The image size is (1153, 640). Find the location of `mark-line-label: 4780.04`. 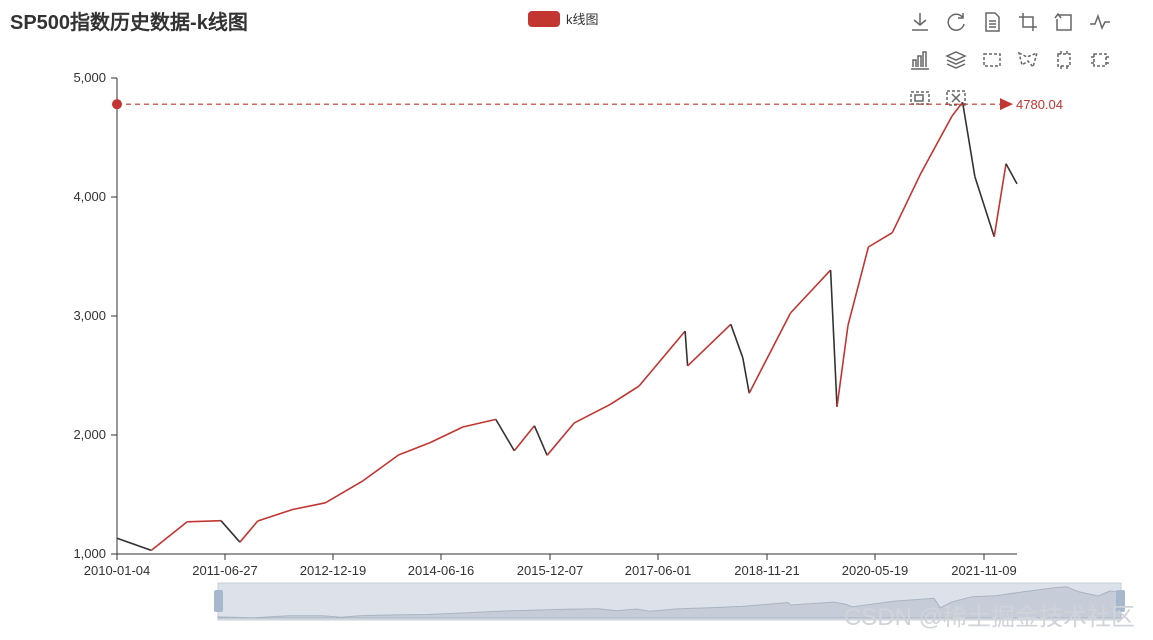

mark-line-label: 4780.04 is located at coordinates (1039, 104).